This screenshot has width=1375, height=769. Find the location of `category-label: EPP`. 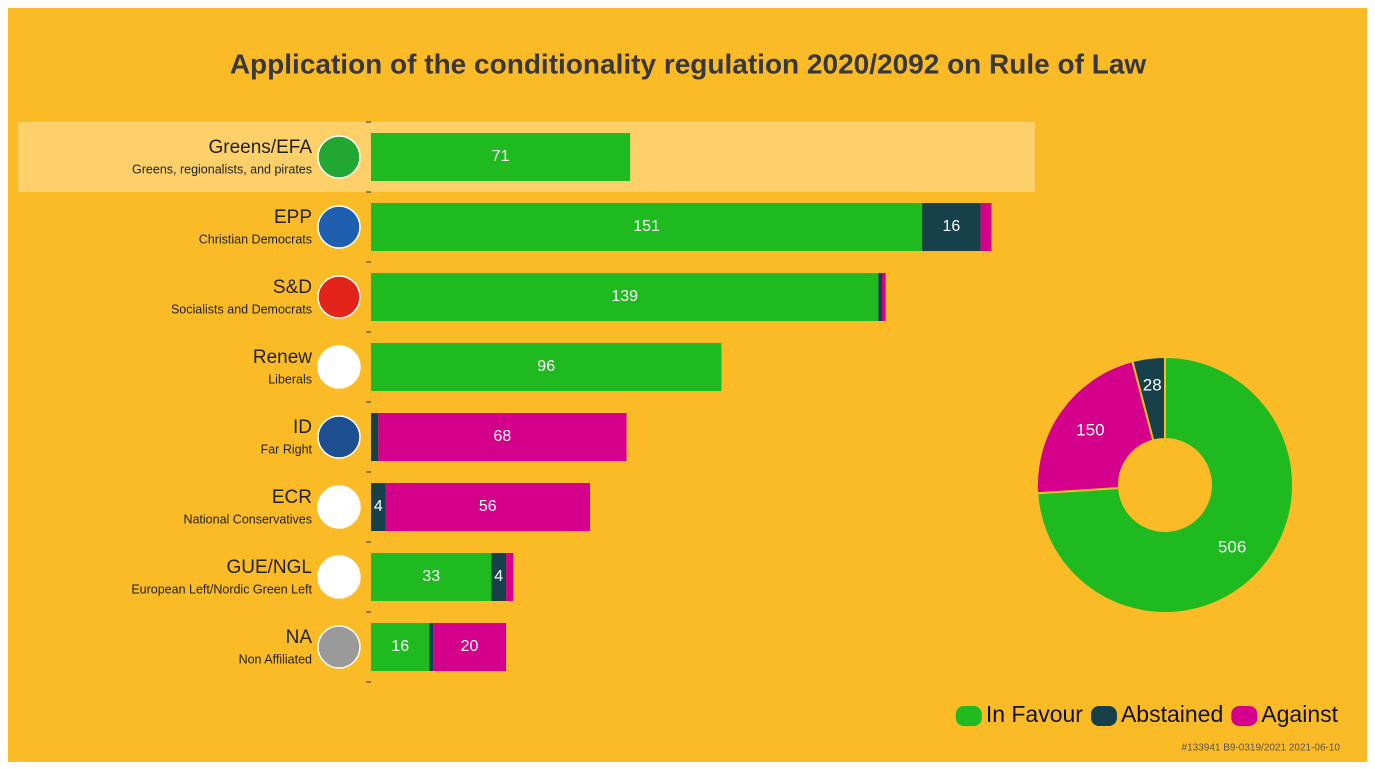

category-label: EPP is located at coordinates (293, 217).